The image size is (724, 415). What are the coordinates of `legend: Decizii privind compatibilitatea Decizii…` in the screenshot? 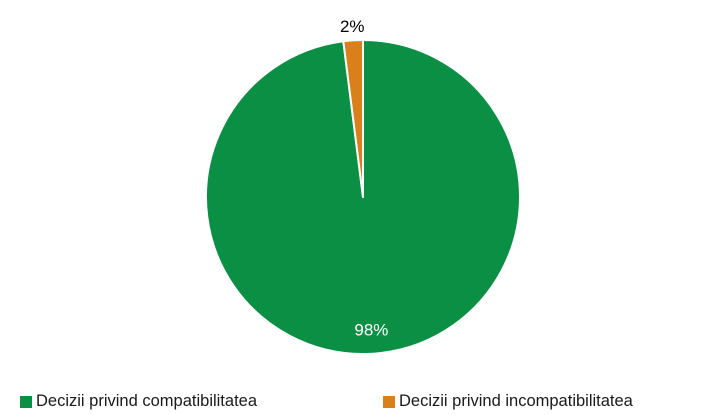 It's located at (362, 403).